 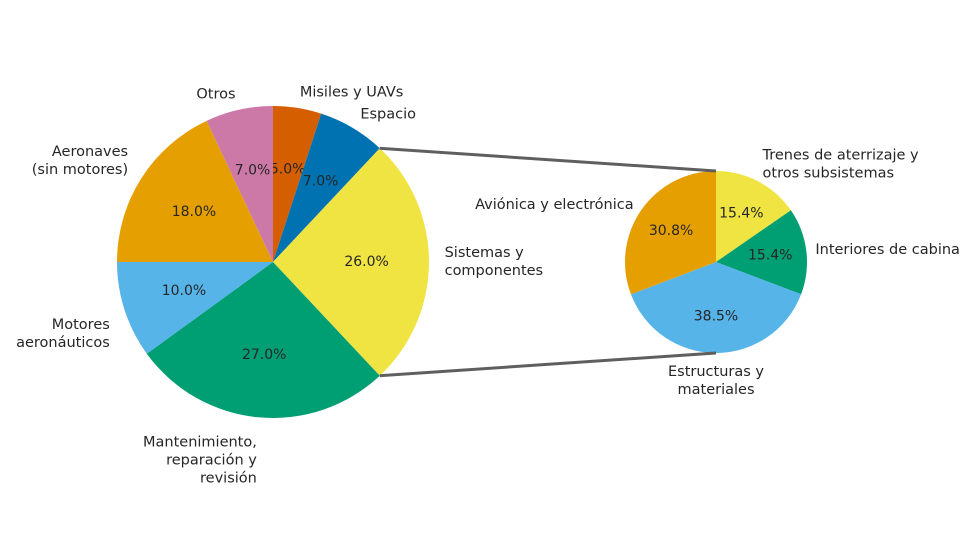 What do you see at coordinates (239, 184) in the screenshot?
I see `slice-otros` at bounding box center [239, 184].